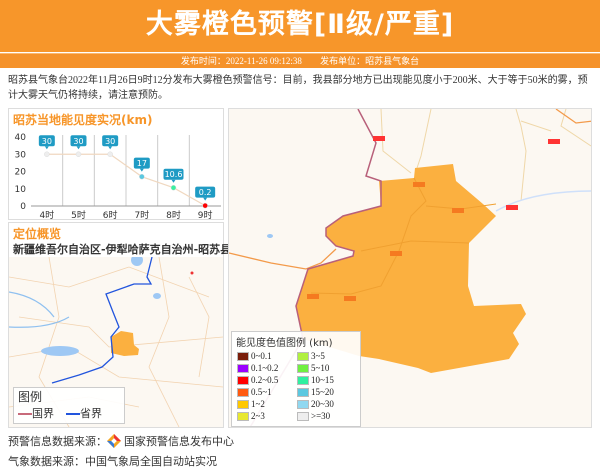 The height and width of the screenshot is (471, 600). I want to click on y-tick-label: 0, so click(23, 207).